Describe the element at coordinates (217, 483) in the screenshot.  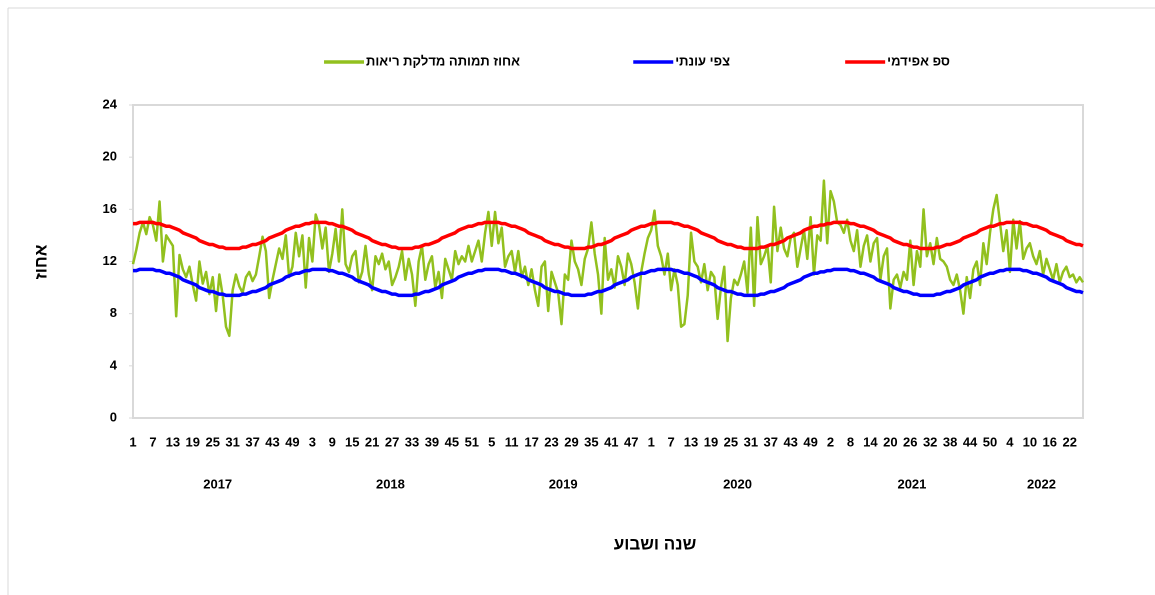
I see `year-label: 2017` at that location.